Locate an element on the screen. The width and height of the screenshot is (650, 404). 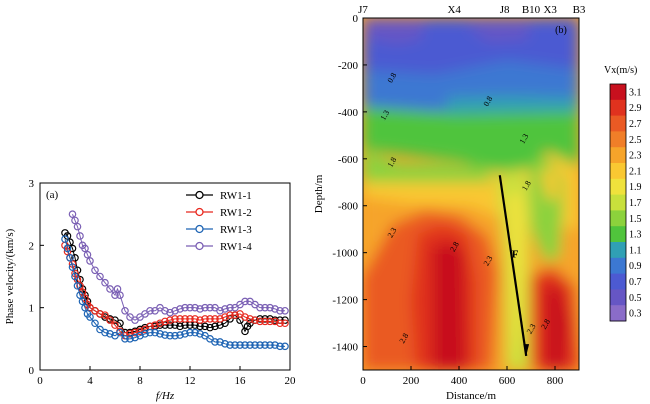
x-axis-label-a: f/Hz is located at coordinates (165, 396).